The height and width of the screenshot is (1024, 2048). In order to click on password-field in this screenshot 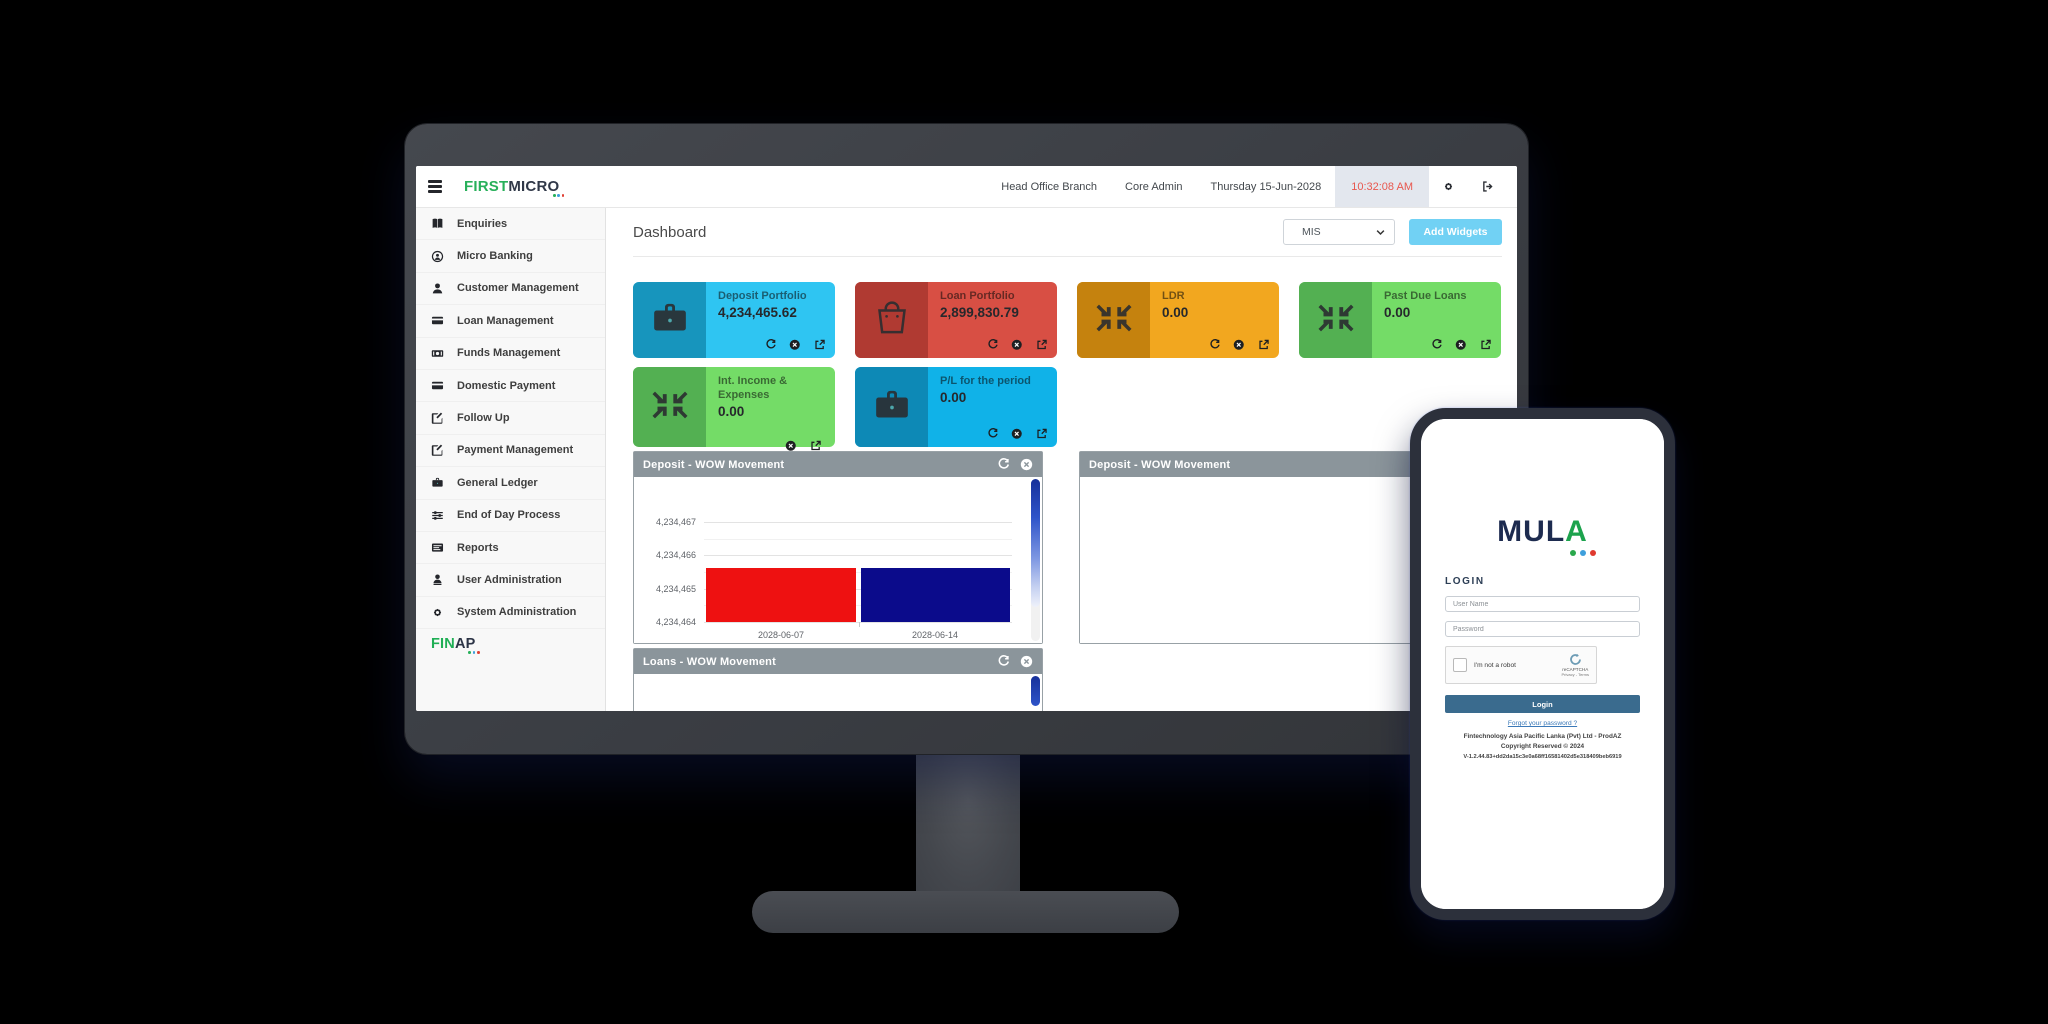, I will do `click(1542, 629)`.